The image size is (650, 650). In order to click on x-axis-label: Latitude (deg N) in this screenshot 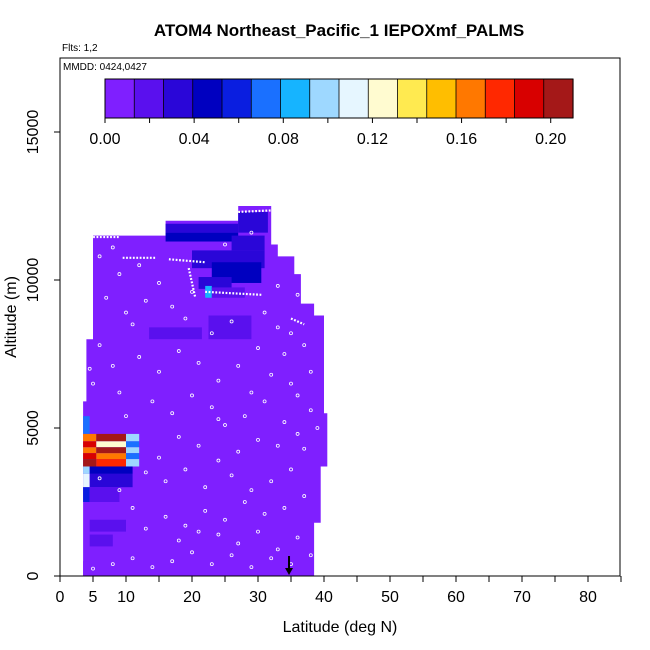, I will do `click(340, 627)`.